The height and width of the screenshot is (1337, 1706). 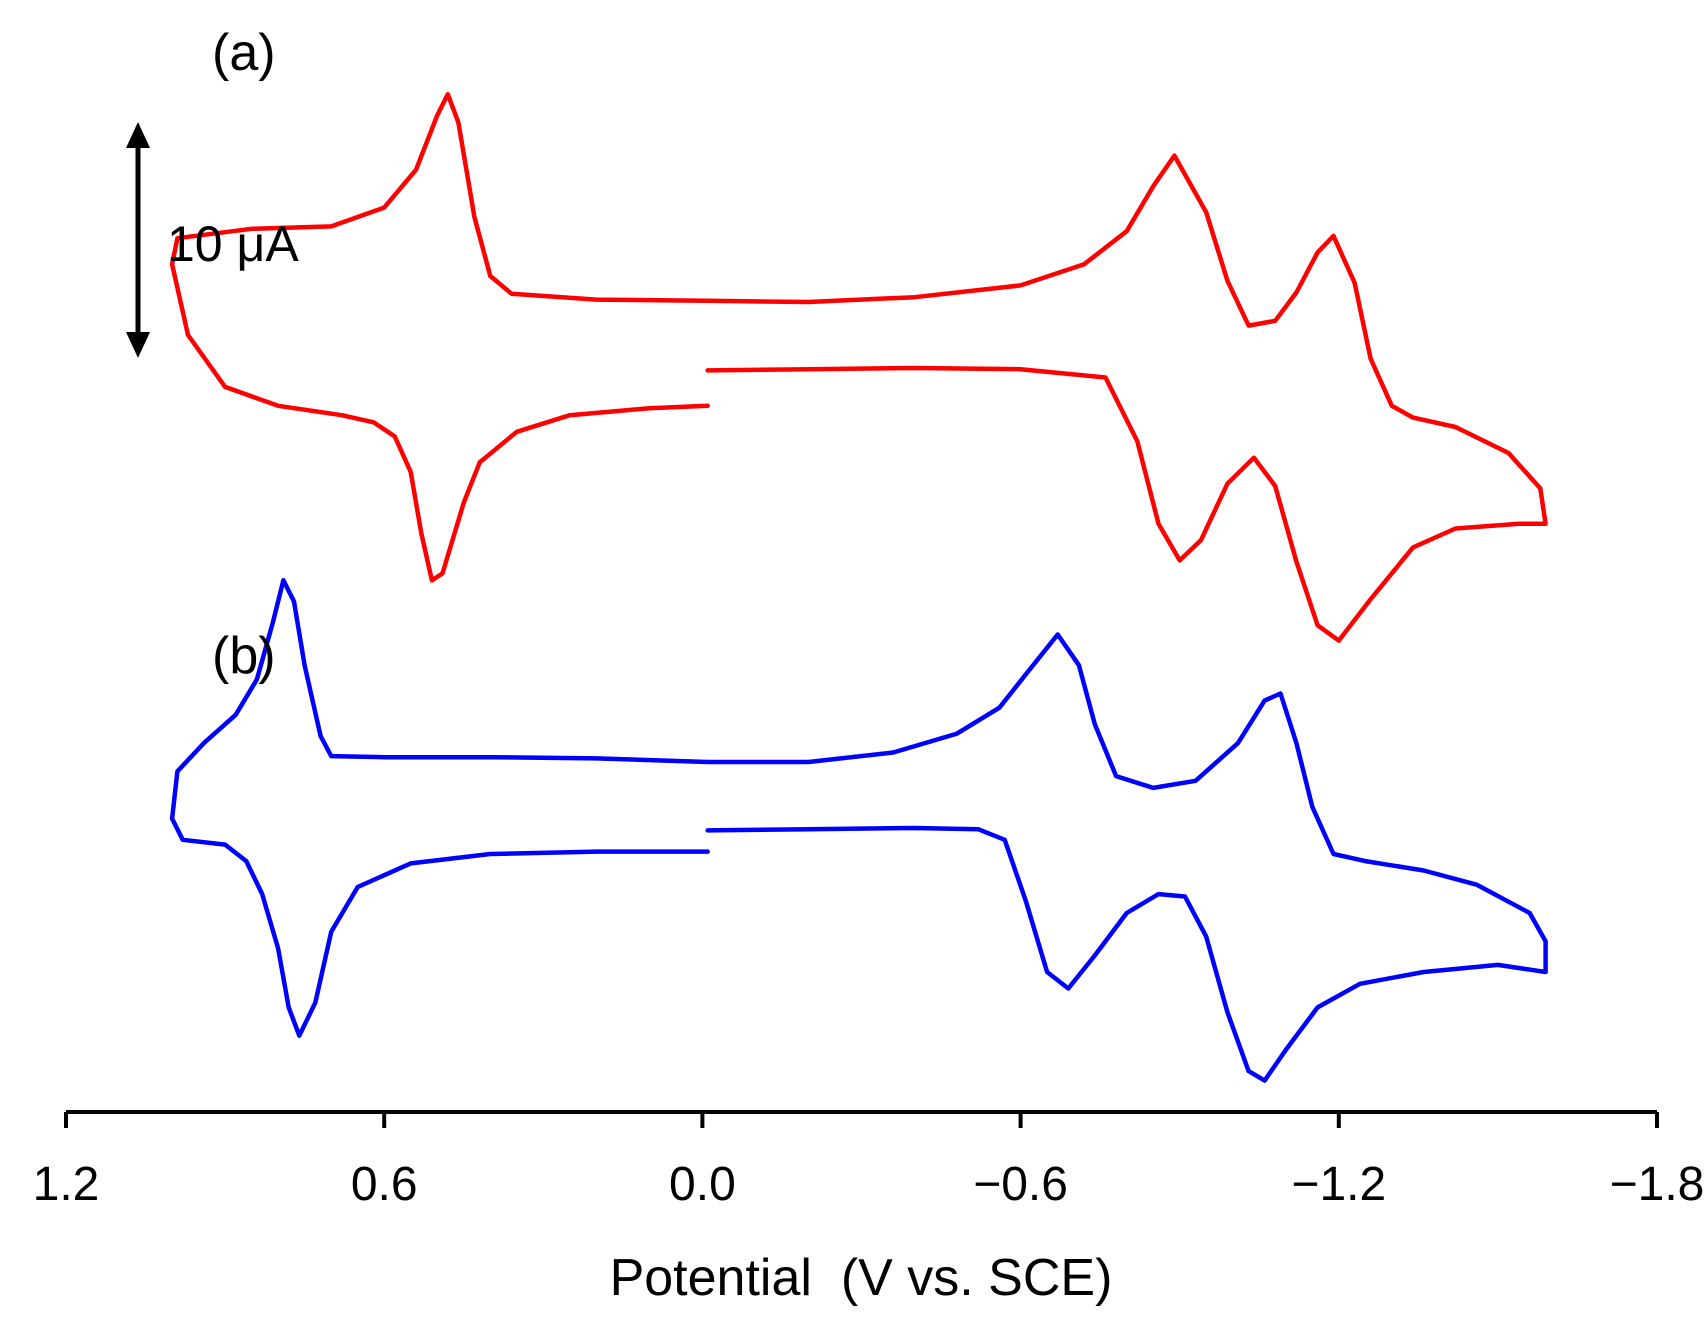 I want to click on x-tick-label: 0.6, so click(x=384, y=1184).